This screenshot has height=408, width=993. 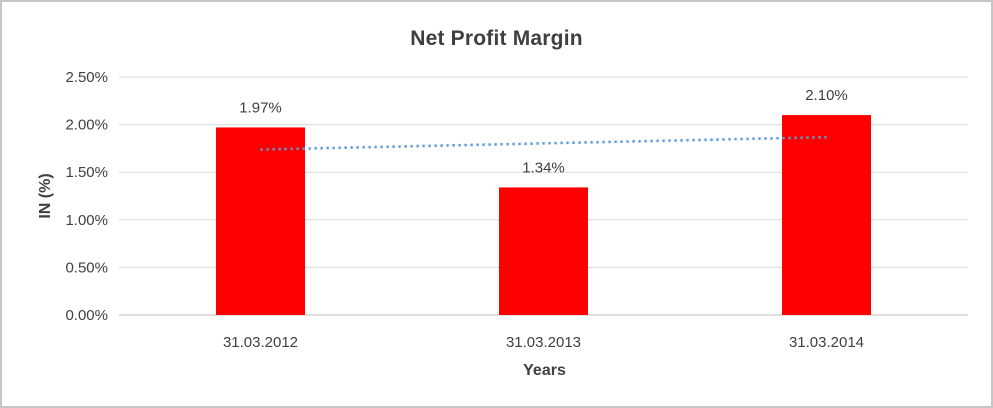 What do you see at coordinates (86, 77) in the screenshot?
I see `y-tick-label: 2.50%` at bounding box center [86, 77].